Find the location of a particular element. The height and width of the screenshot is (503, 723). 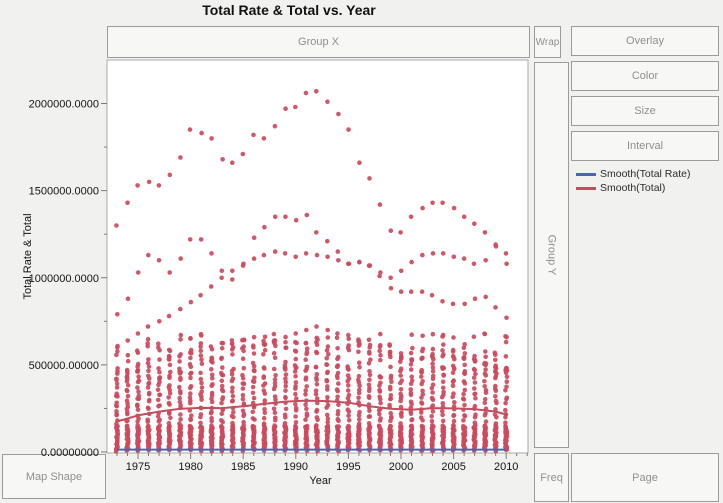

color-zone-label: Color is located at coordinates (645, 76).